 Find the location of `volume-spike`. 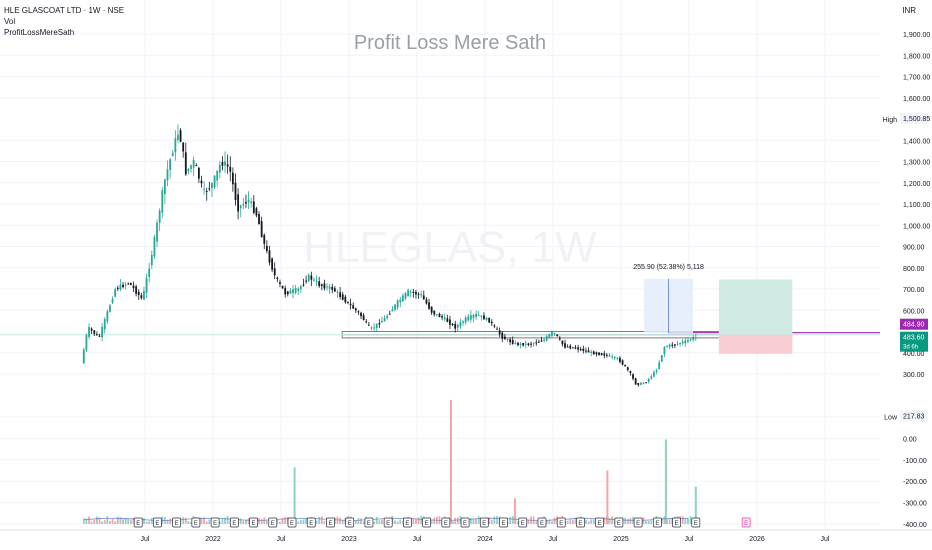

volume-spike is located at coordinates (665, 481).